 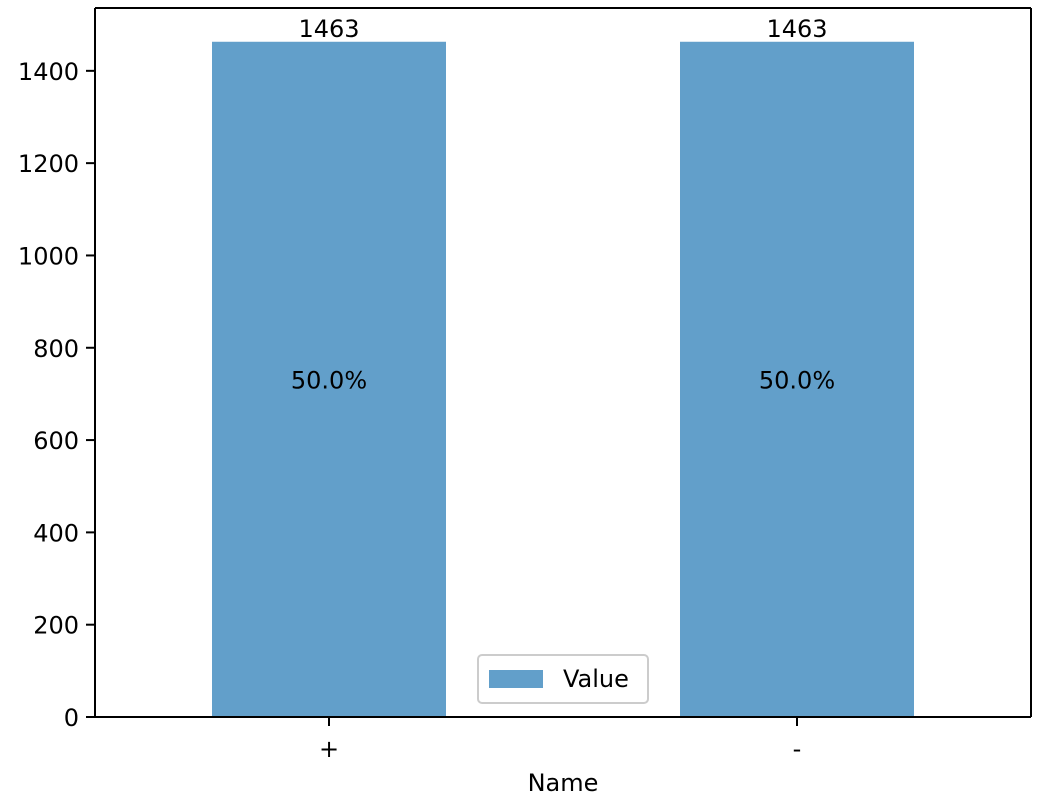 What do you see at coordinates (797, 749) in the screenshot?
I see `x-tick-label: -` at bounding box center [797, 749].